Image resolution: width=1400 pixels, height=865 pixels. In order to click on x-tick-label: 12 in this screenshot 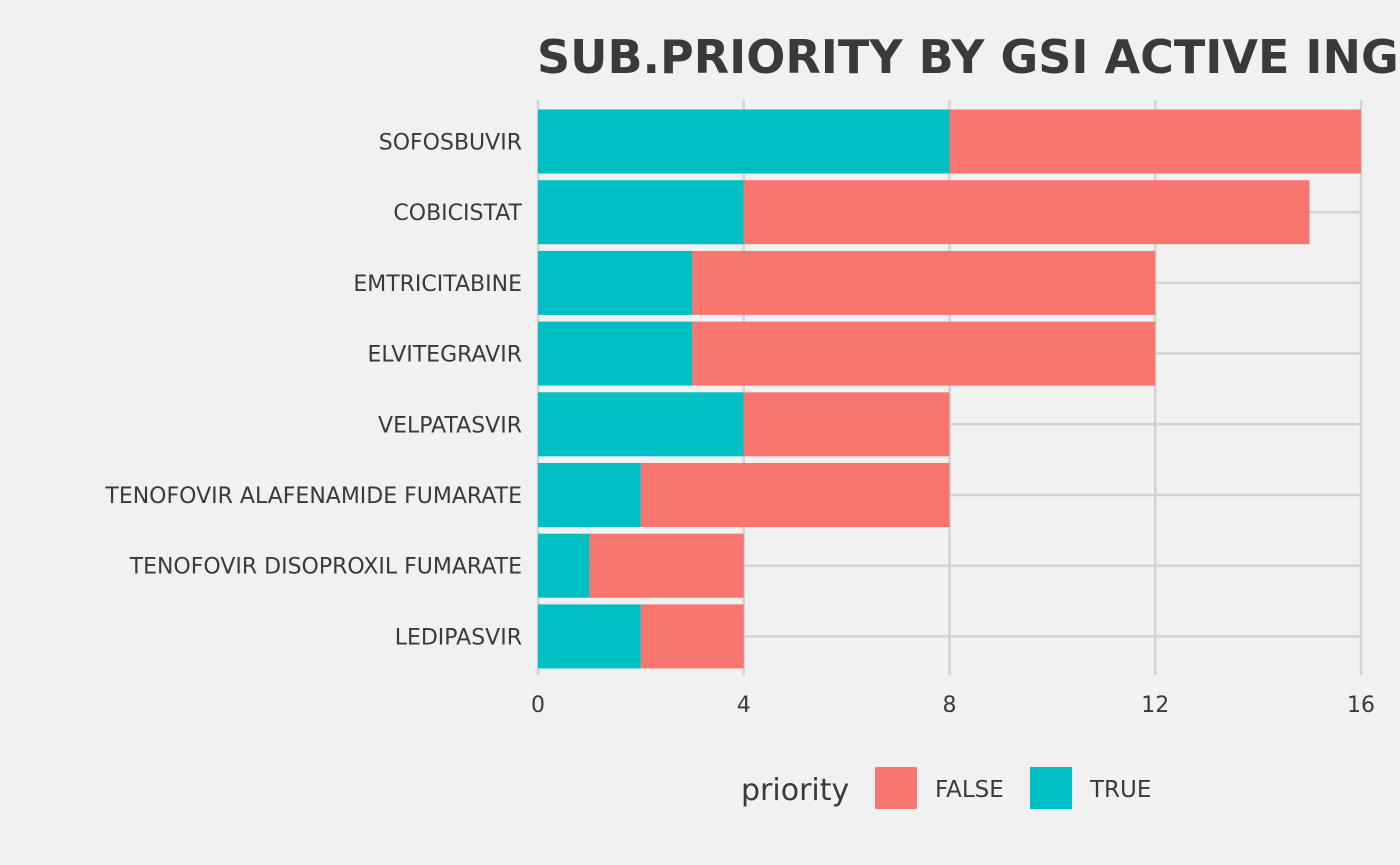, I will do `click(1155, 705)`.